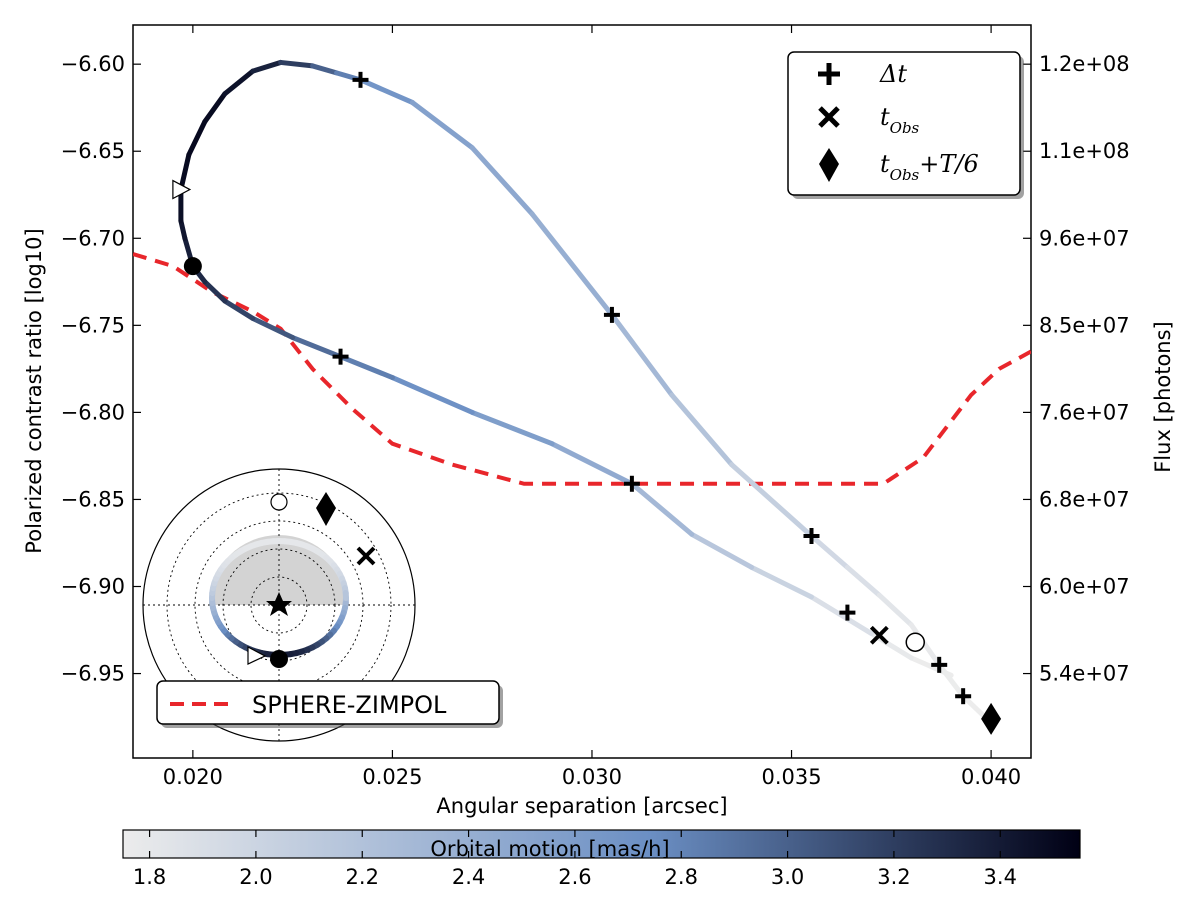 The width and height of the screenshot is (1200, 906). Describe the element at coordinates (392, 777) in the screenshot. I see `x-tick-label: 0.025` at that location.